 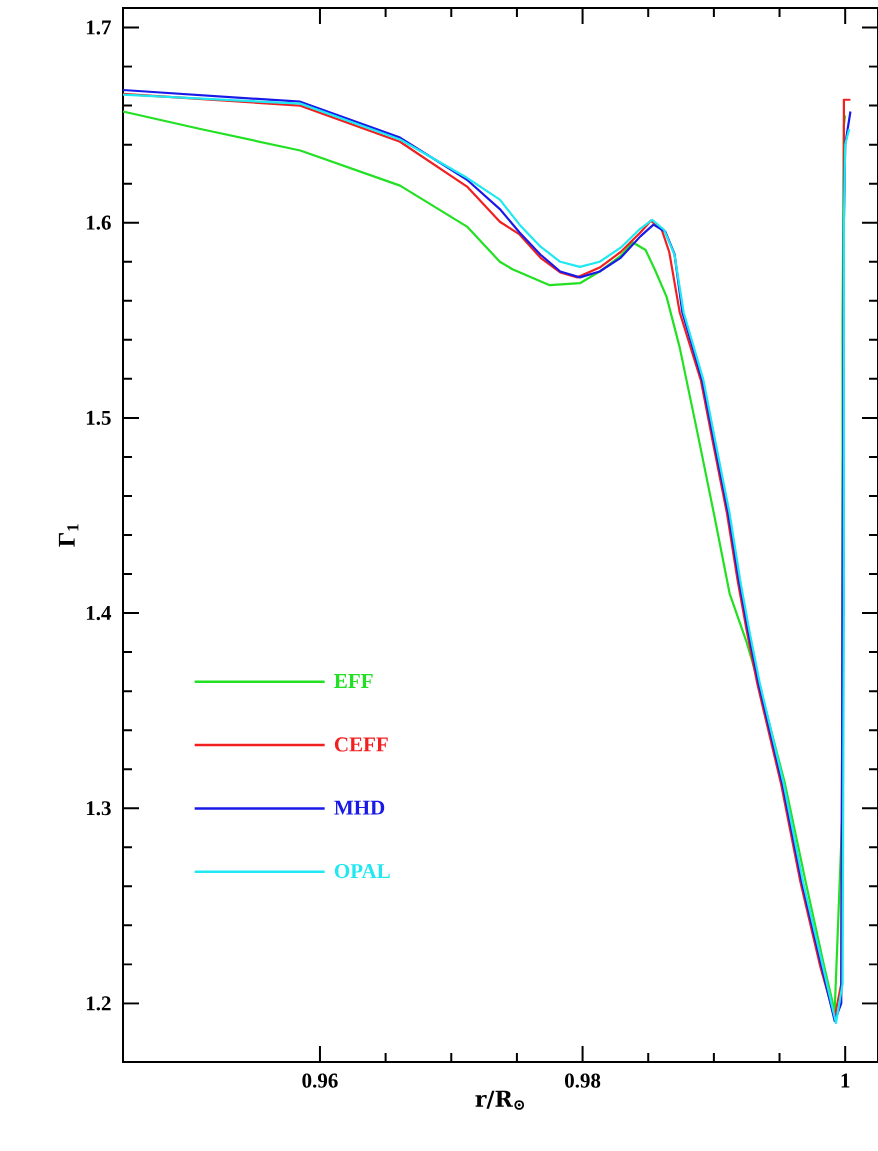 I want to click on y-tick-label: 1.7, so click(x=98, y=27).